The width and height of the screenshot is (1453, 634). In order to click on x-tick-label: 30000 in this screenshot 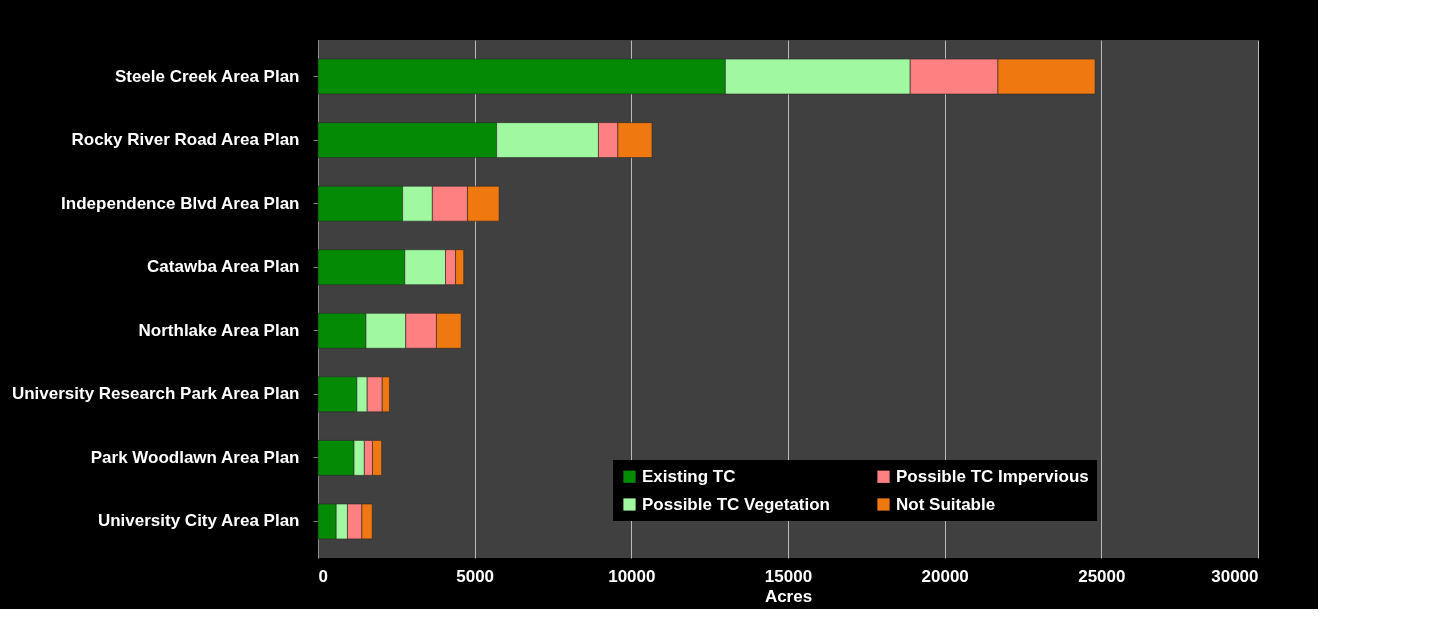, I will do `click(1235, 576)`.